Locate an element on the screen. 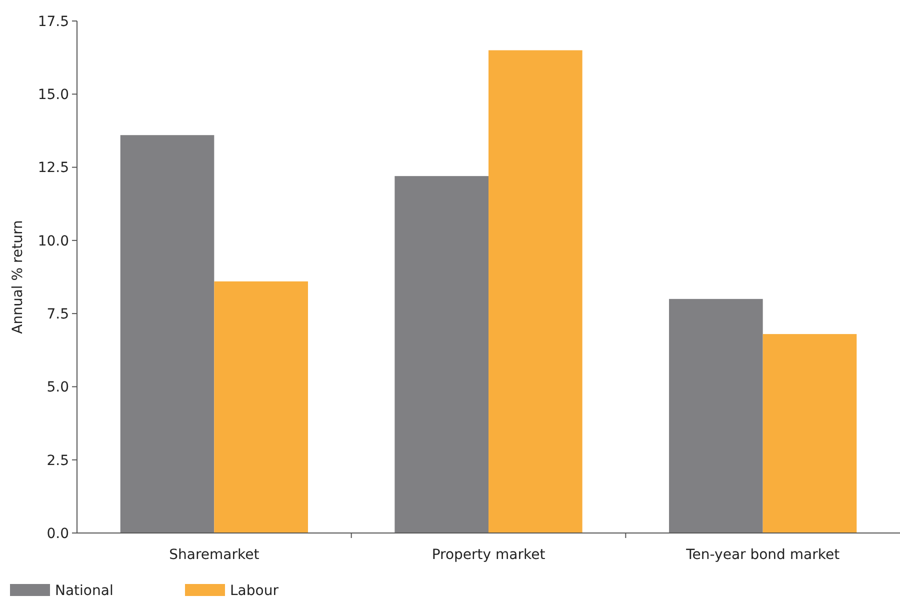 The image size is (900, 602). legend-label: Labour is located at coordinates (254, 590).